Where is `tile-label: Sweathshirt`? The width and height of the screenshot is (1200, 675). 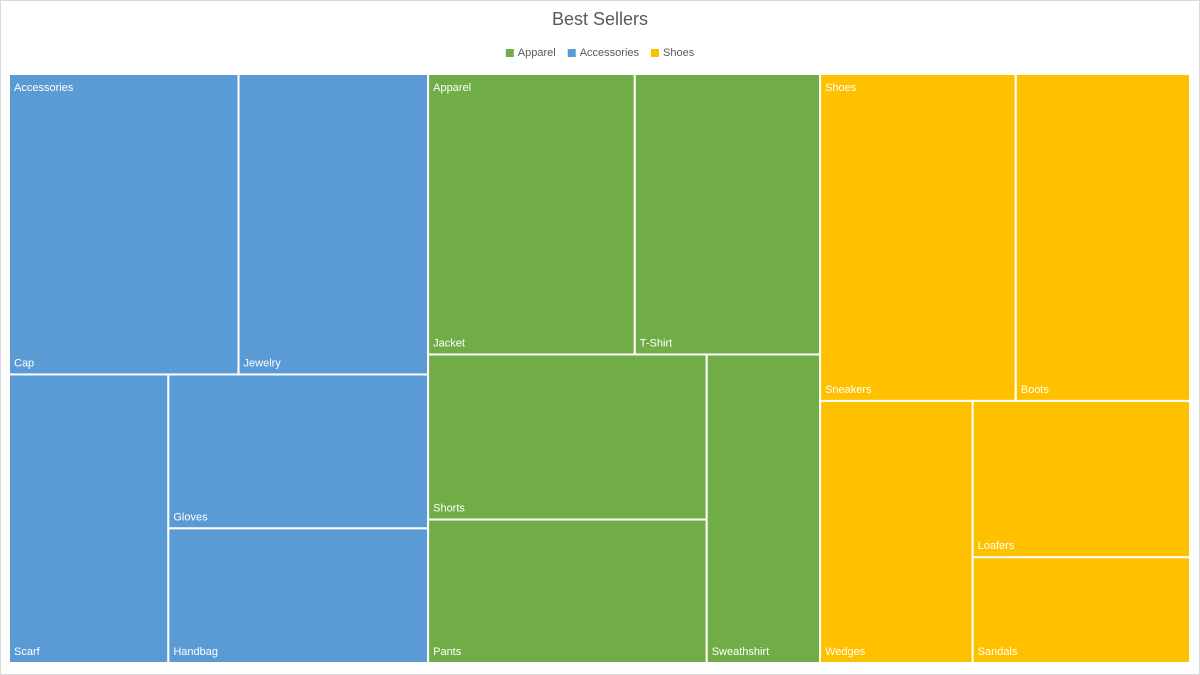
tile-label: Sweathshirt is located at coordinates (740, 652).